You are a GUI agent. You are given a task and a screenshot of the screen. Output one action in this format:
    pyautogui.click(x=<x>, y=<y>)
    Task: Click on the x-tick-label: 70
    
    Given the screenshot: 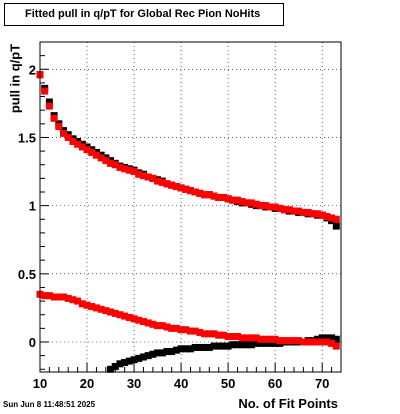 What is the action you would take?
    pyautogui.click(x=322, y=383)
    